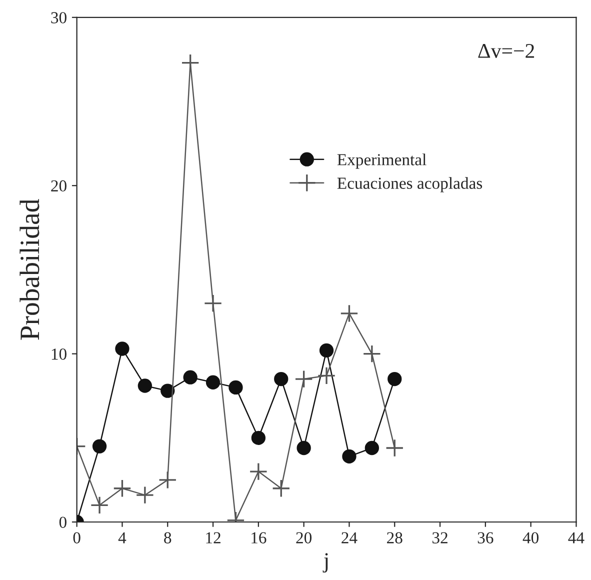 This screenshot has height=580, width=591. What do you see at coordinates (58, 186) in the screenshot?
I see `y-tick-label: 20` at bounding box center [58, 186].